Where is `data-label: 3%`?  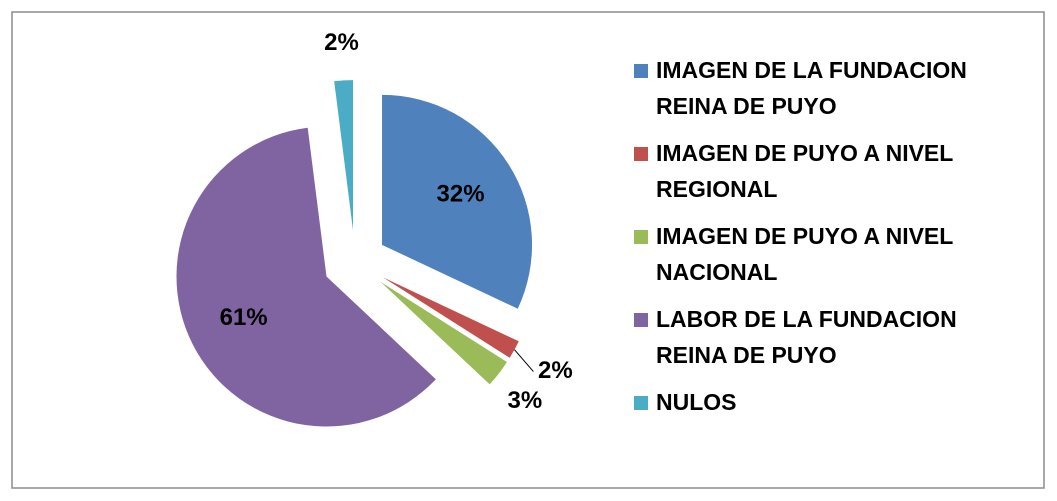
data-label: 3% is located at coordinates (525, 400).